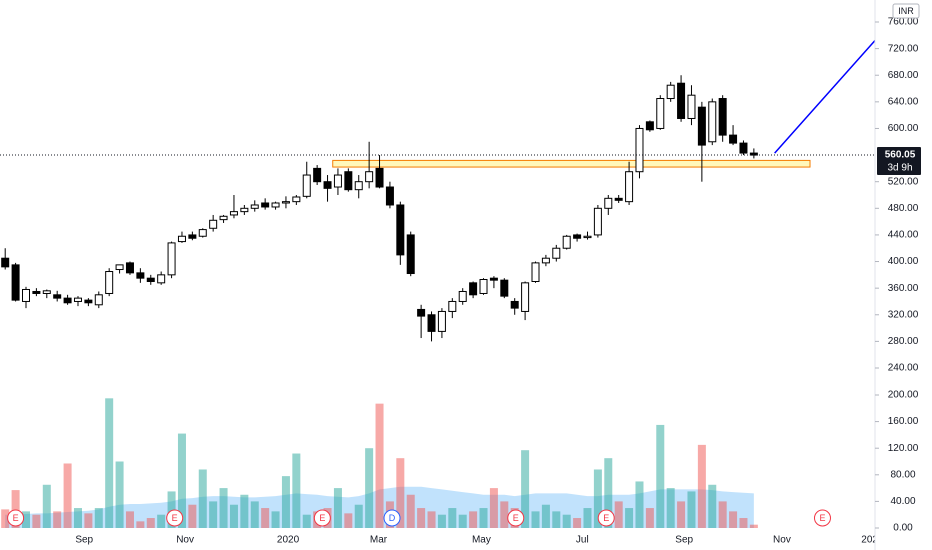 This screenshot has height=550, width=932. What do you see at coordinates (903, 421) in the screenshot?
I see `volume-tick-label: 160.00` at bounding box center [903, 421].